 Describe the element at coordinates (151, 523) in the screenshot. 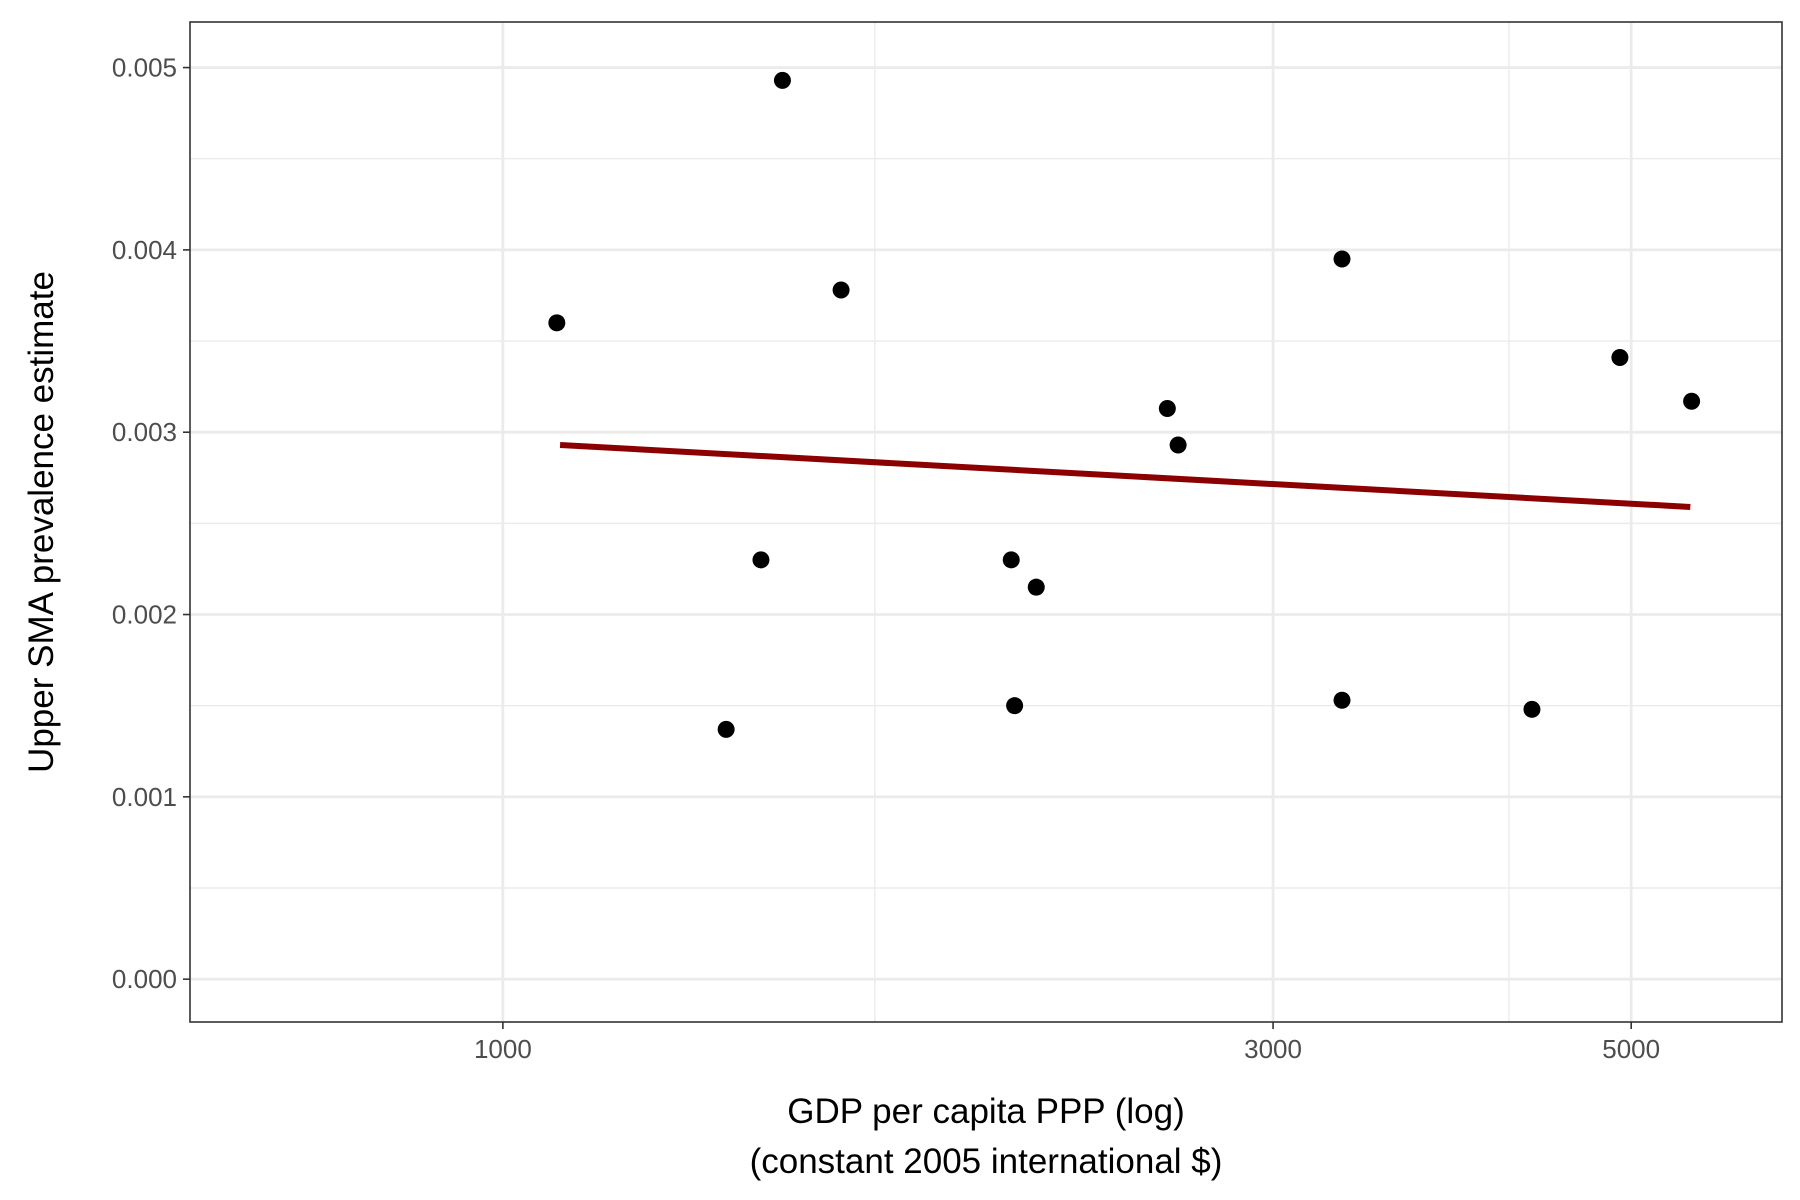

I see `y-axis-ticks: 0.000 0.001 0.002 0.003 0.004 0.005` at that location.